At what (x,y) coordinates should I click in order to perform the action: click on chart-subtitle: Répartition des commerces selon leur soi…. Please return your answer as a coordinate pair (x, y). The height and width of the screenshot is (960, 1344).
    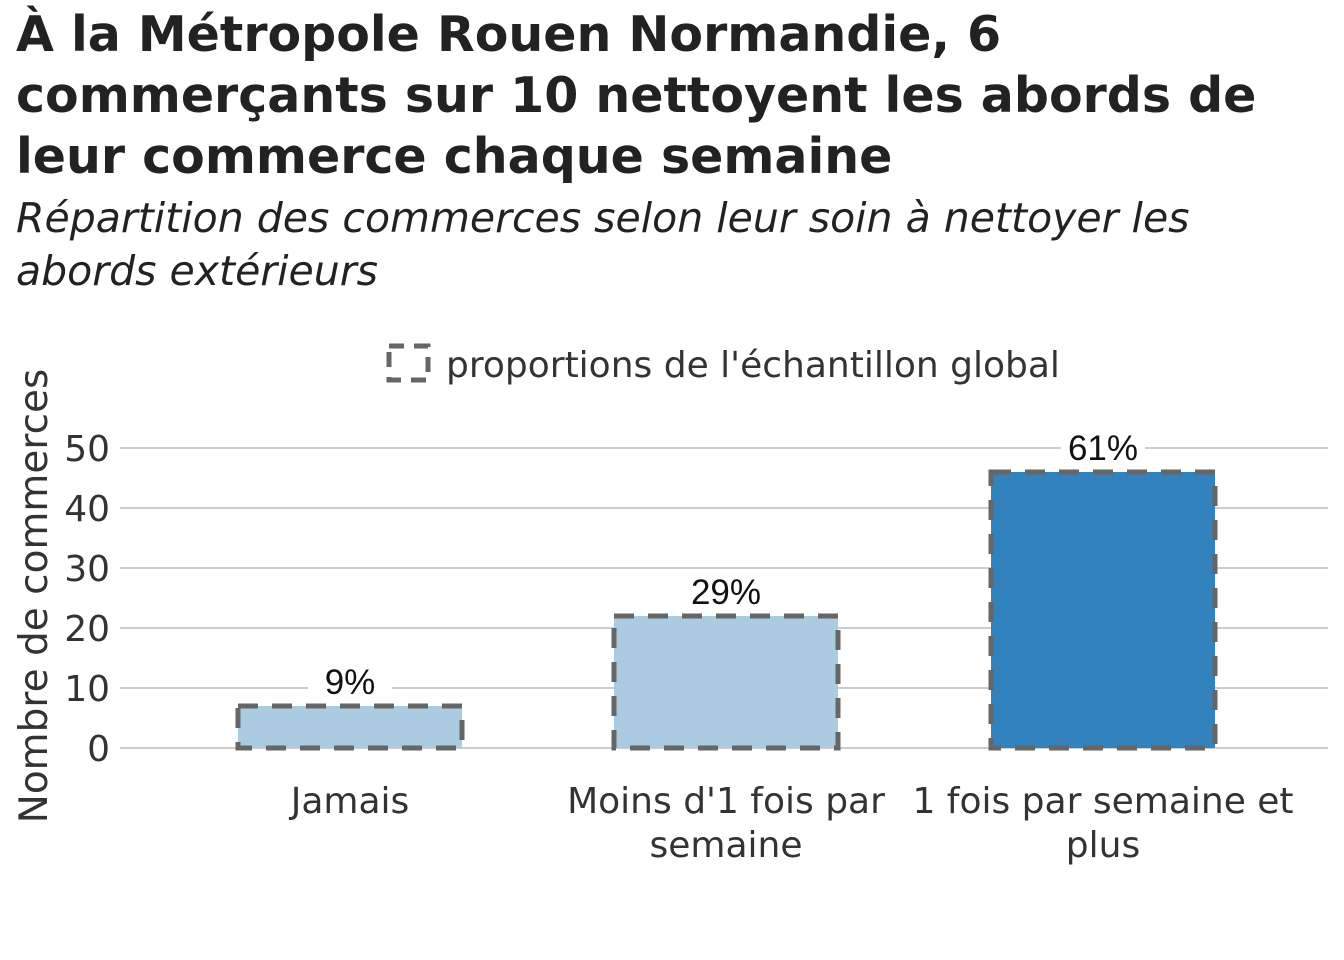
    Looking at the image, I should click on (603, 244).